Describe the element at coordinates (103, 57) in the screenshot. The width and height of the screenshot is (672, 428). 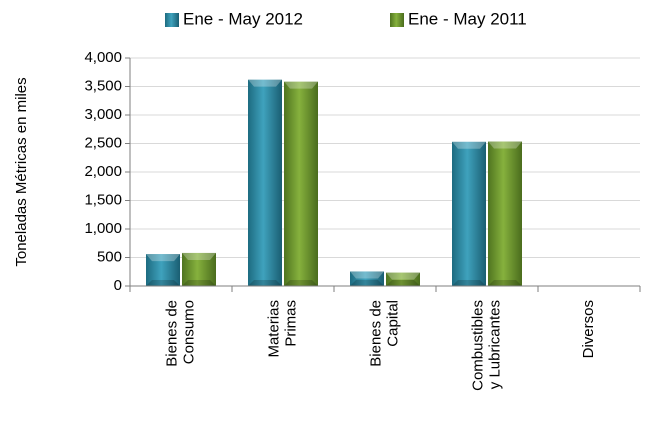
I see `y-tick-label: 4,000` at that location.